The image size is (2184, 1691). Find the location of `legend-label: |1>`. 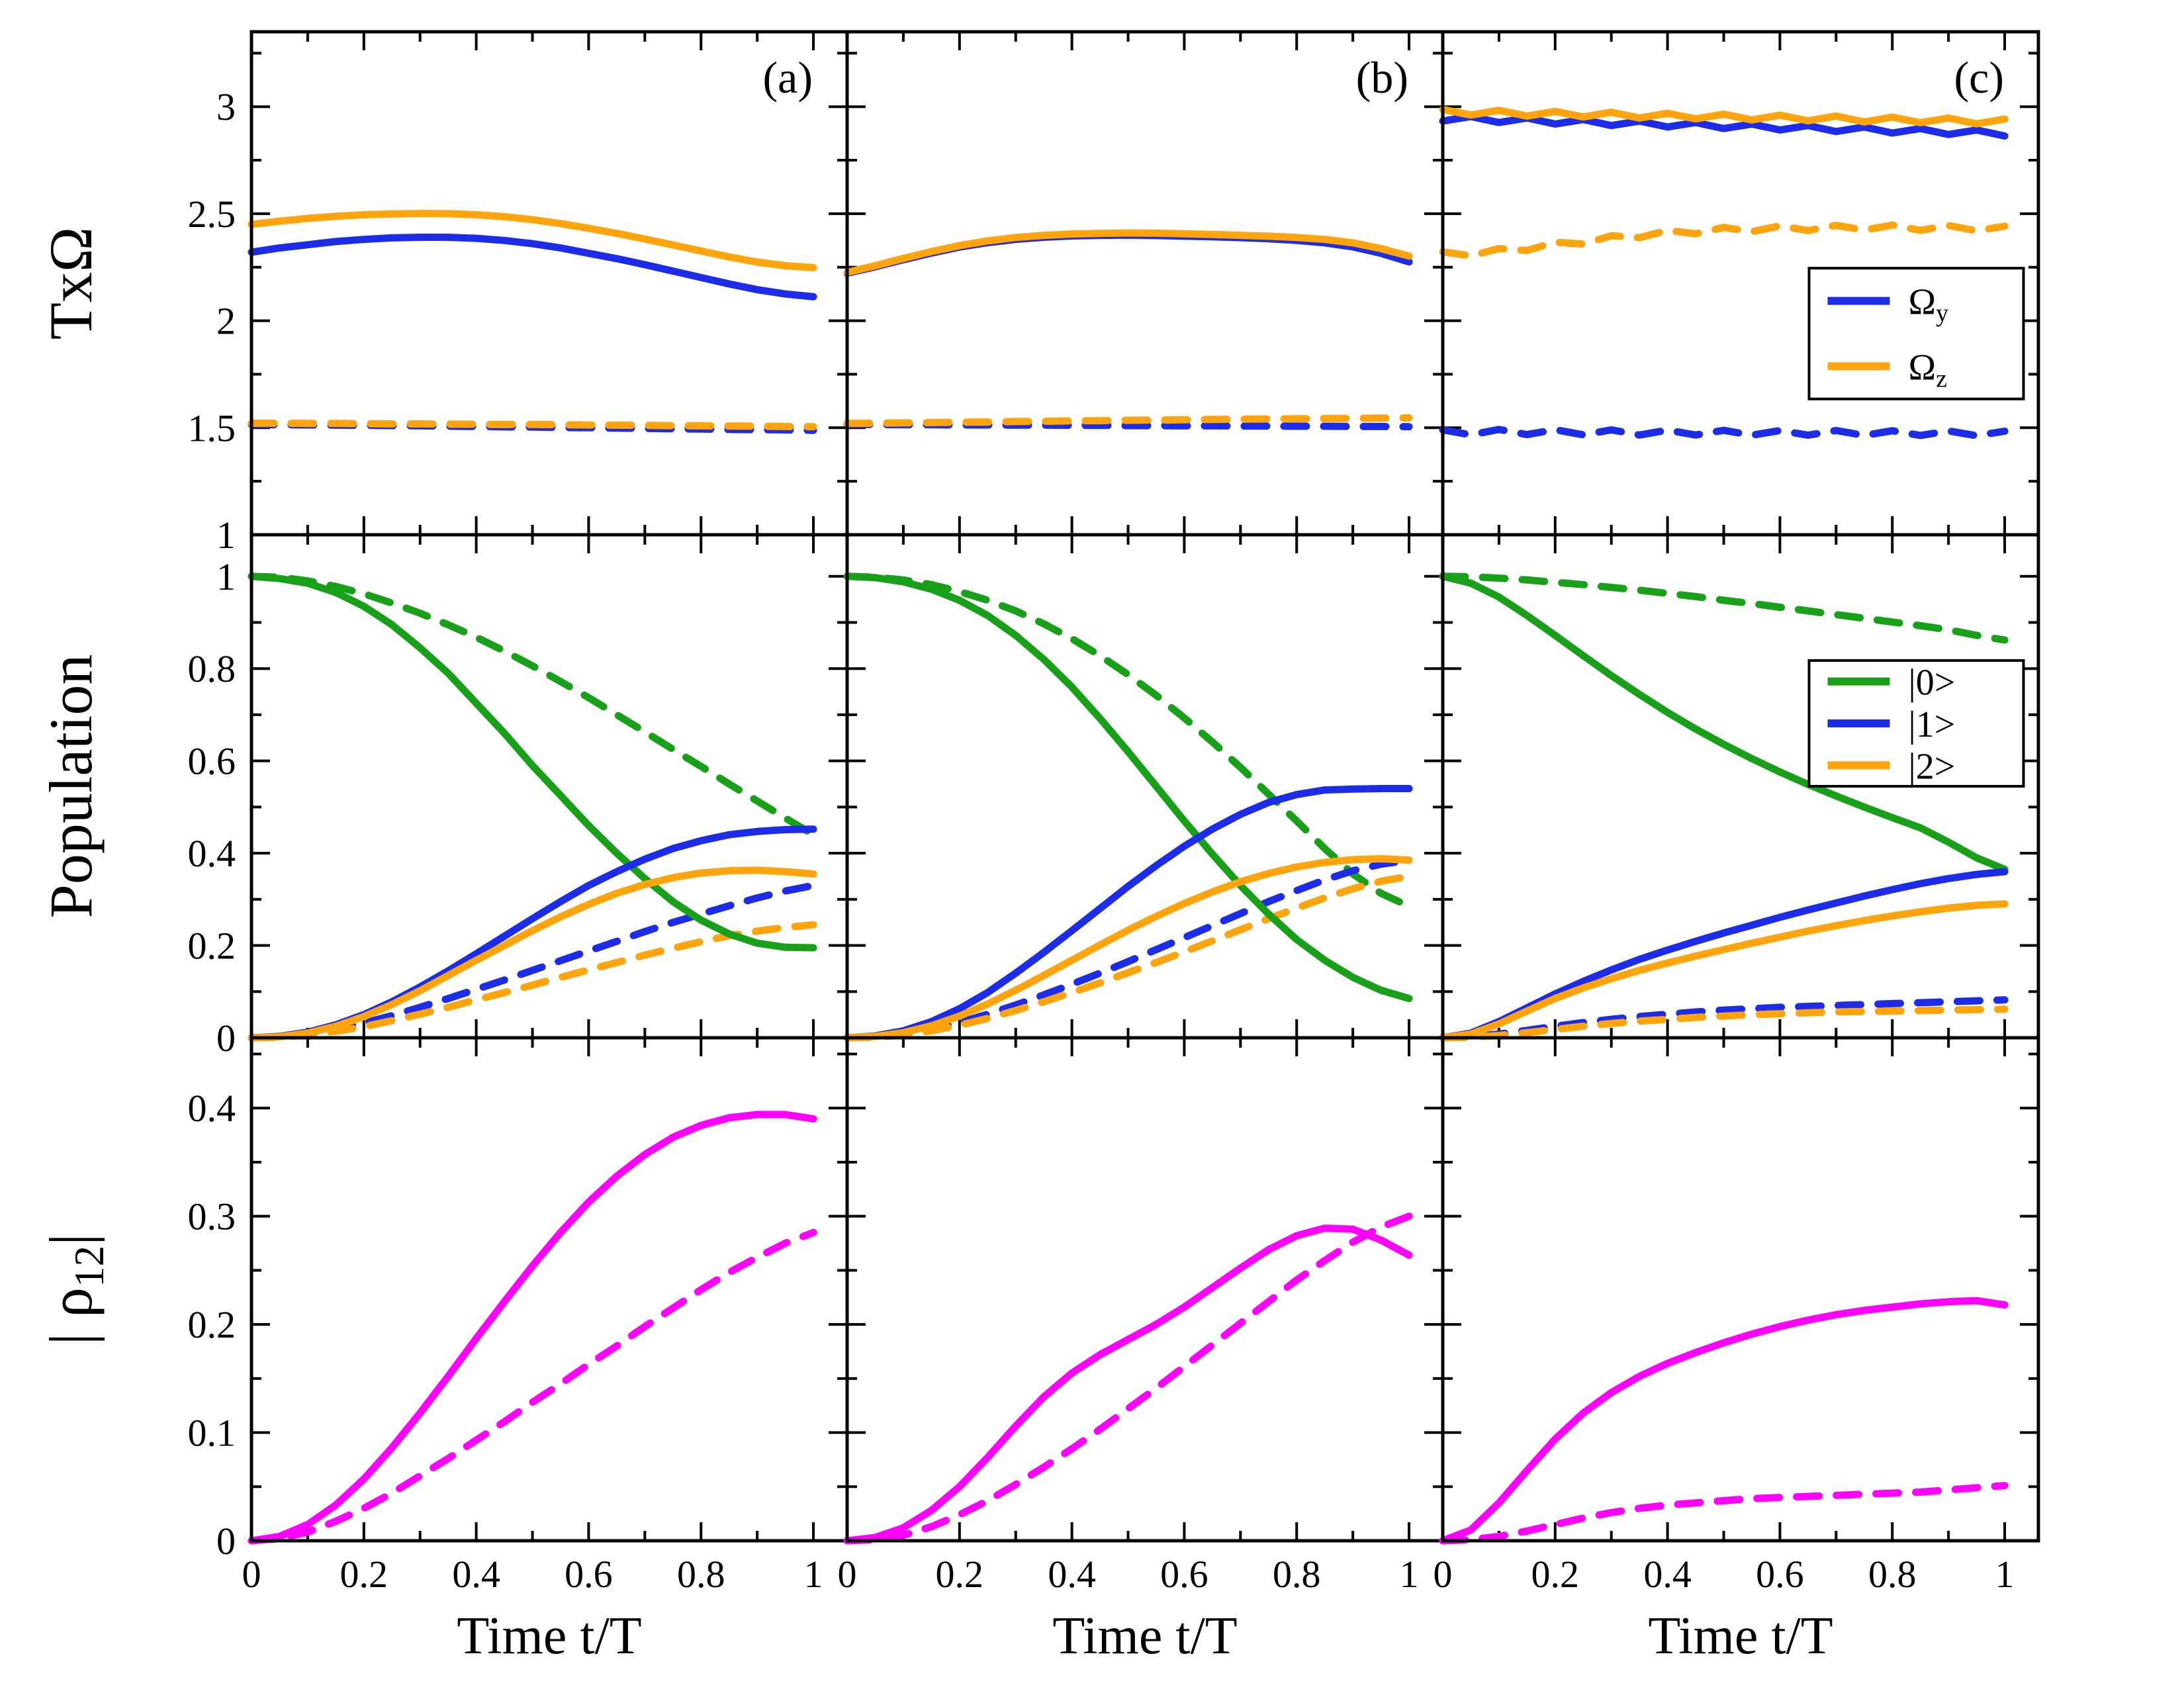

legend-label: |1> is located at coordinates (1932, 725).